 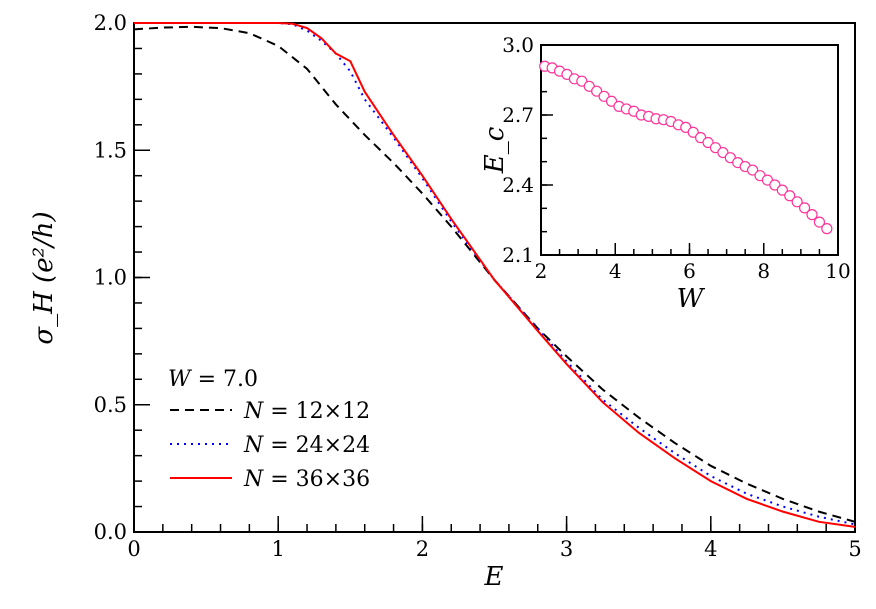 I want to click on y-tick-label: 0.5, so click(x=110, y=405).